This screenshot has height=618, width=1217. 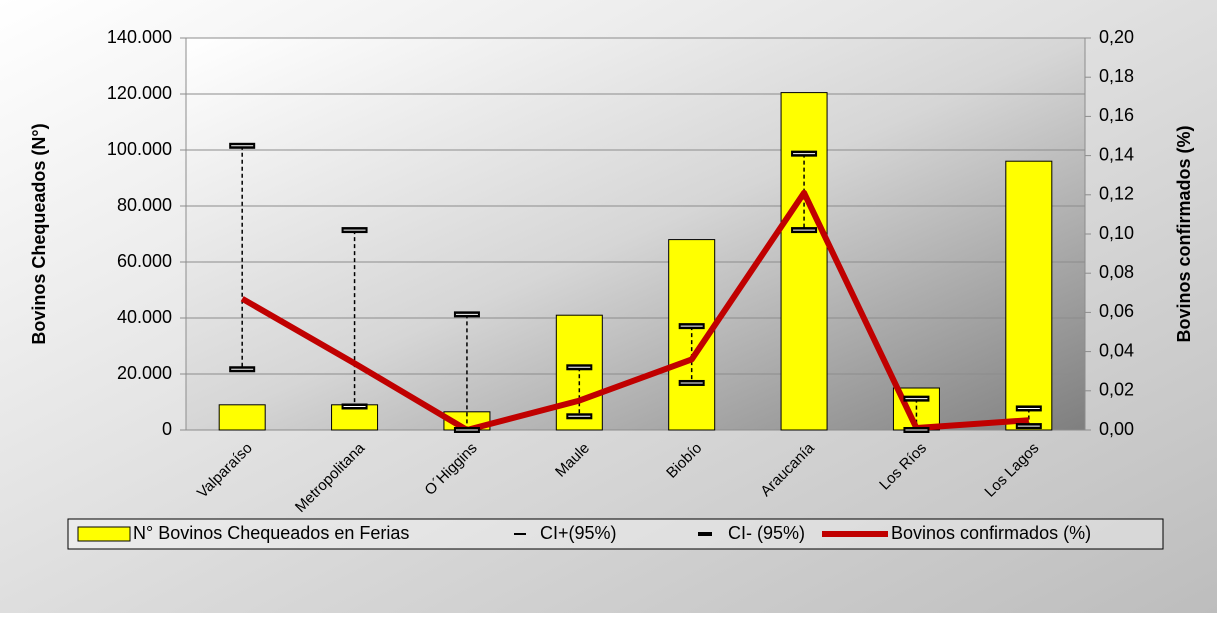 I want to click on y2-tick-label: 0,16, so click(x=1116, y=115).